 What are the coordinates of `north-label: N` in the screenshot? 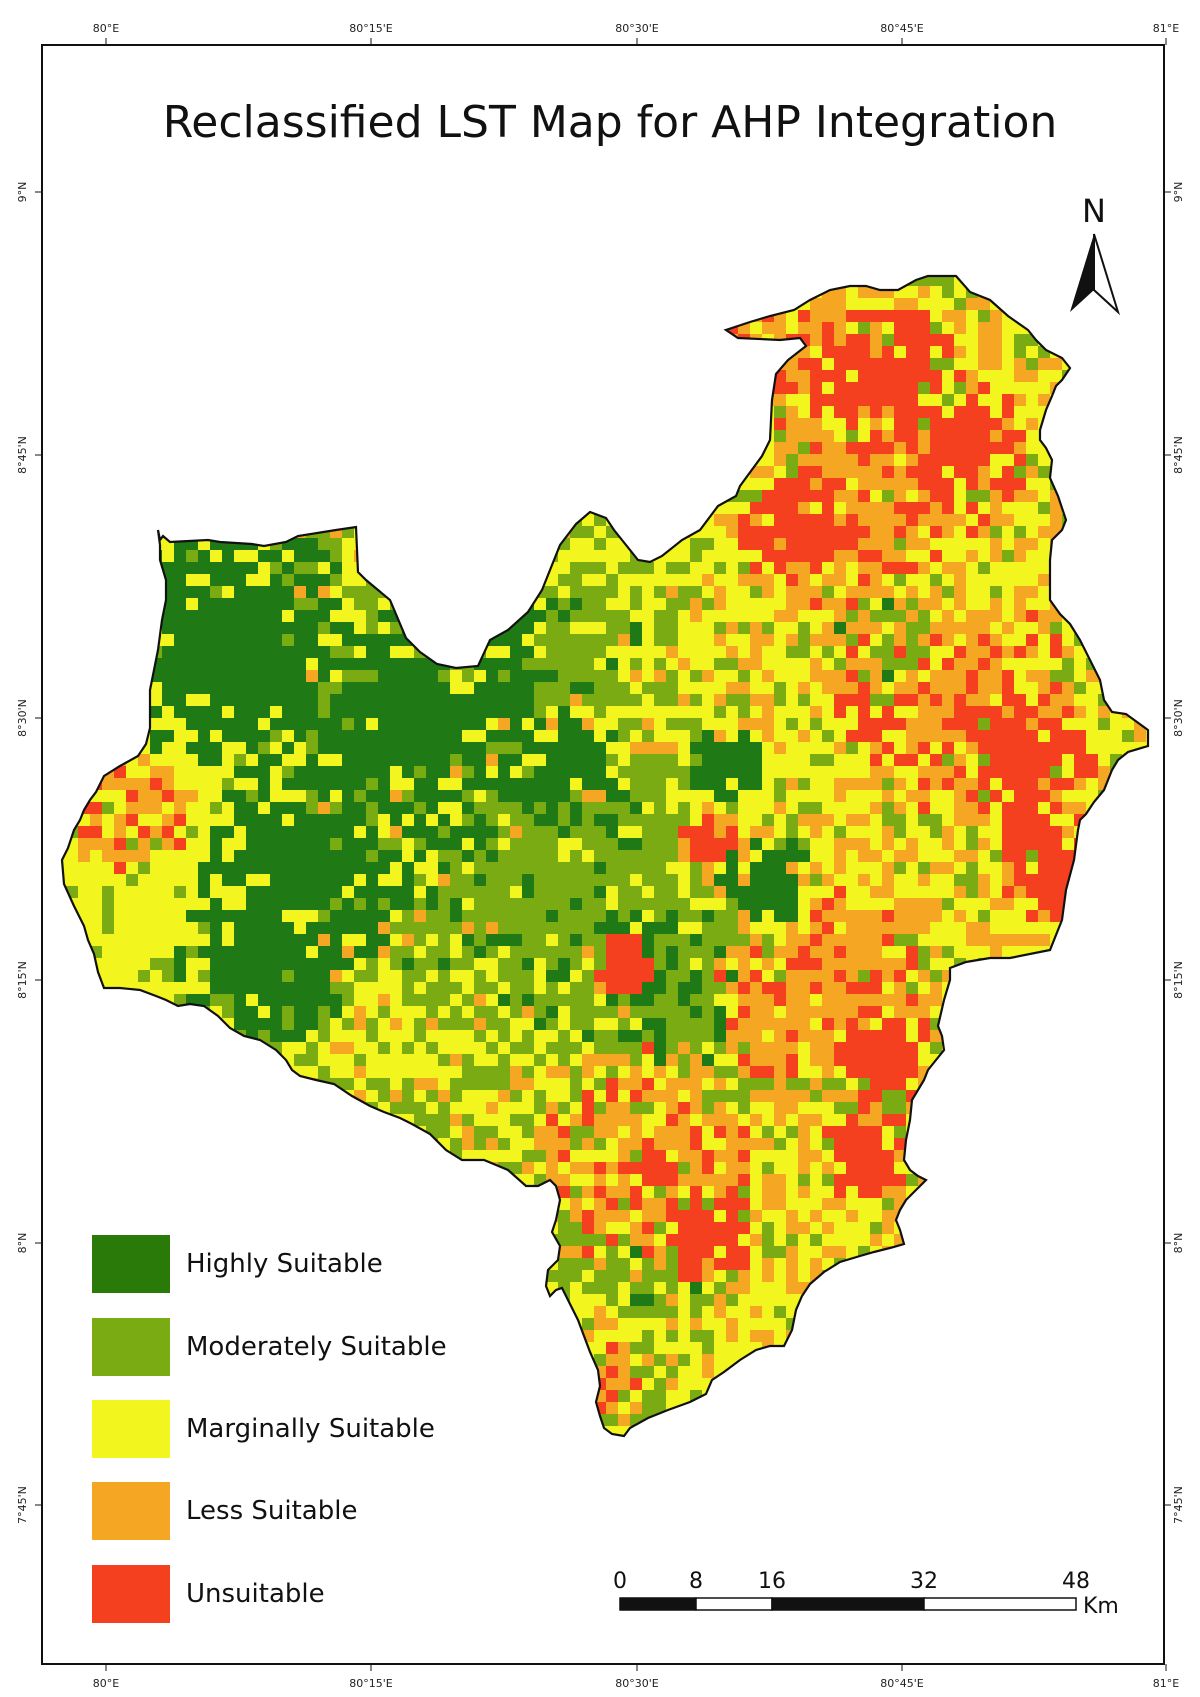 It's located at (1094, 211).